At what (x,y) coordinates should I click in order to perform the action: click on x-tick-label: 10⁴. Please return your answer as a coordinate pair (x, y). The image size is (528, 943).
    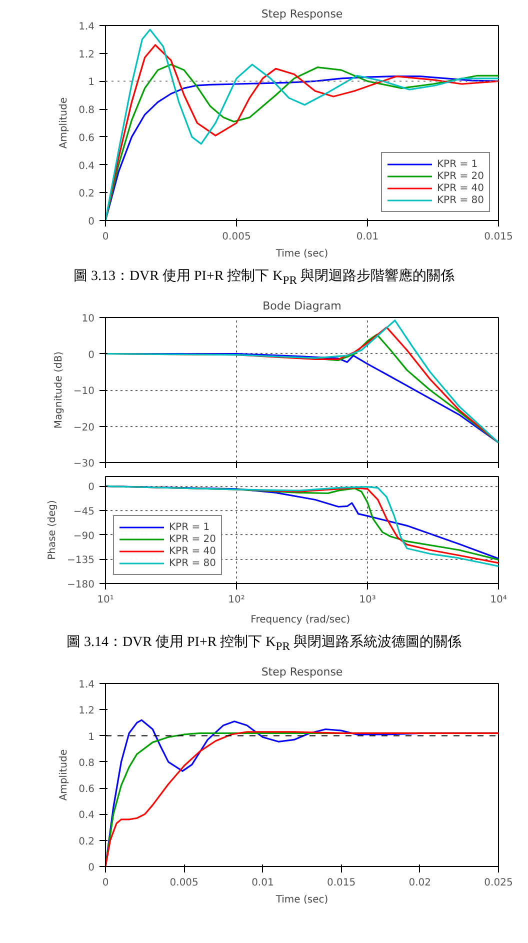
    Looking at the image, I should click on (498, 600).